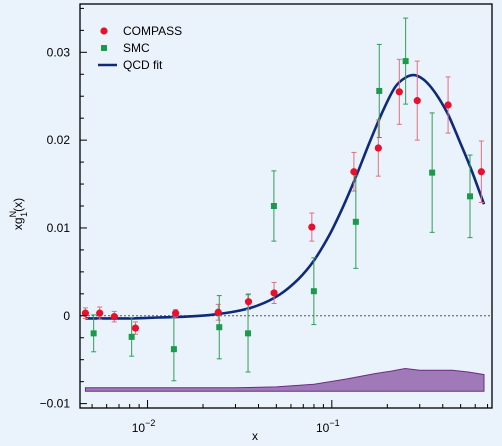 This screenshot has width=502, height=446. I want to click on uncertainty-band, so click(284, 379).